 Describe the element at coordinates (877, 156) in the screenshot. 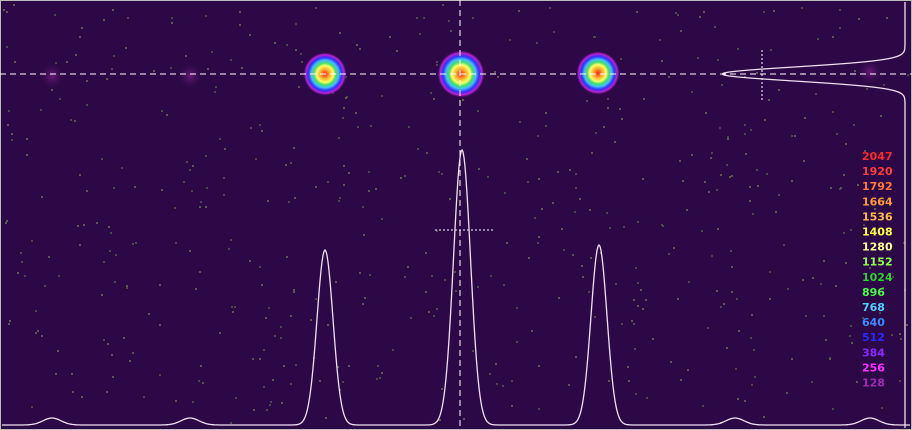

I see `scale-label: 2047` at that location.